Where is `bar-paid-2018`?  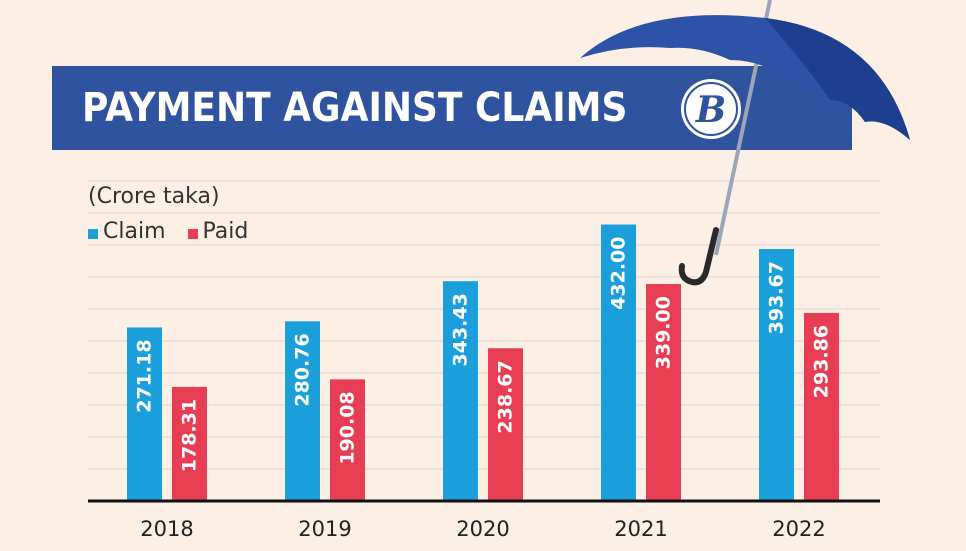
bar-paid-2018 is located at coordinates (189, 443).